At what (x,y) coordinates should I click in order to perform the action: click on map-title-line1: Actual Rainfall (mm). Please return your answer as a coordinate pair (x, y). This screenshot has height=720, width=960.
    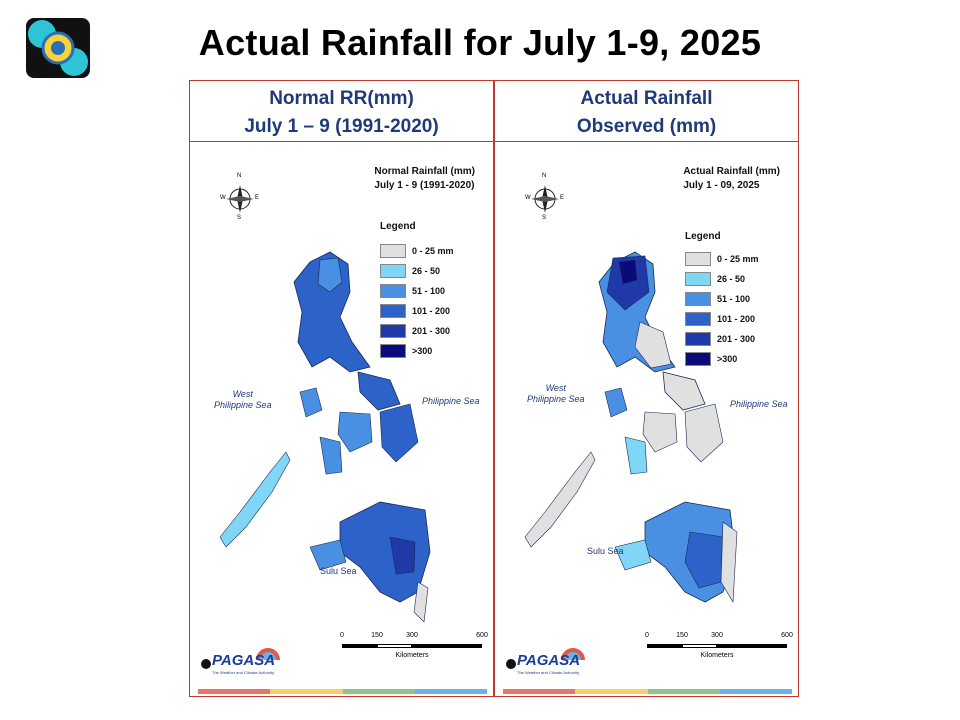
    Looking at the image, I should click on (731, 171).